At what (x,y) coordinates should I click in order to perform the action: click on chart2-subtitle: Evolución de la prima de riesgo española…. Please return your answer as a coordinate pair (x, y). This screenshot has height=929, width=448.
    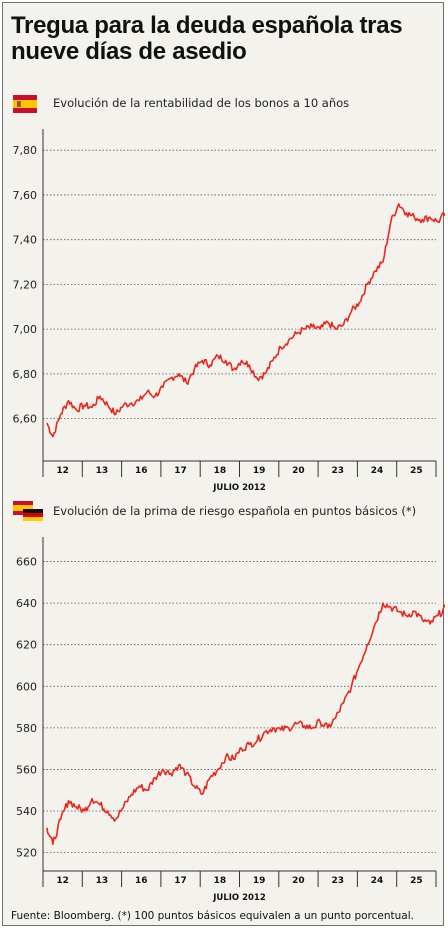
    Looking at the image, I should click on (235, 511).